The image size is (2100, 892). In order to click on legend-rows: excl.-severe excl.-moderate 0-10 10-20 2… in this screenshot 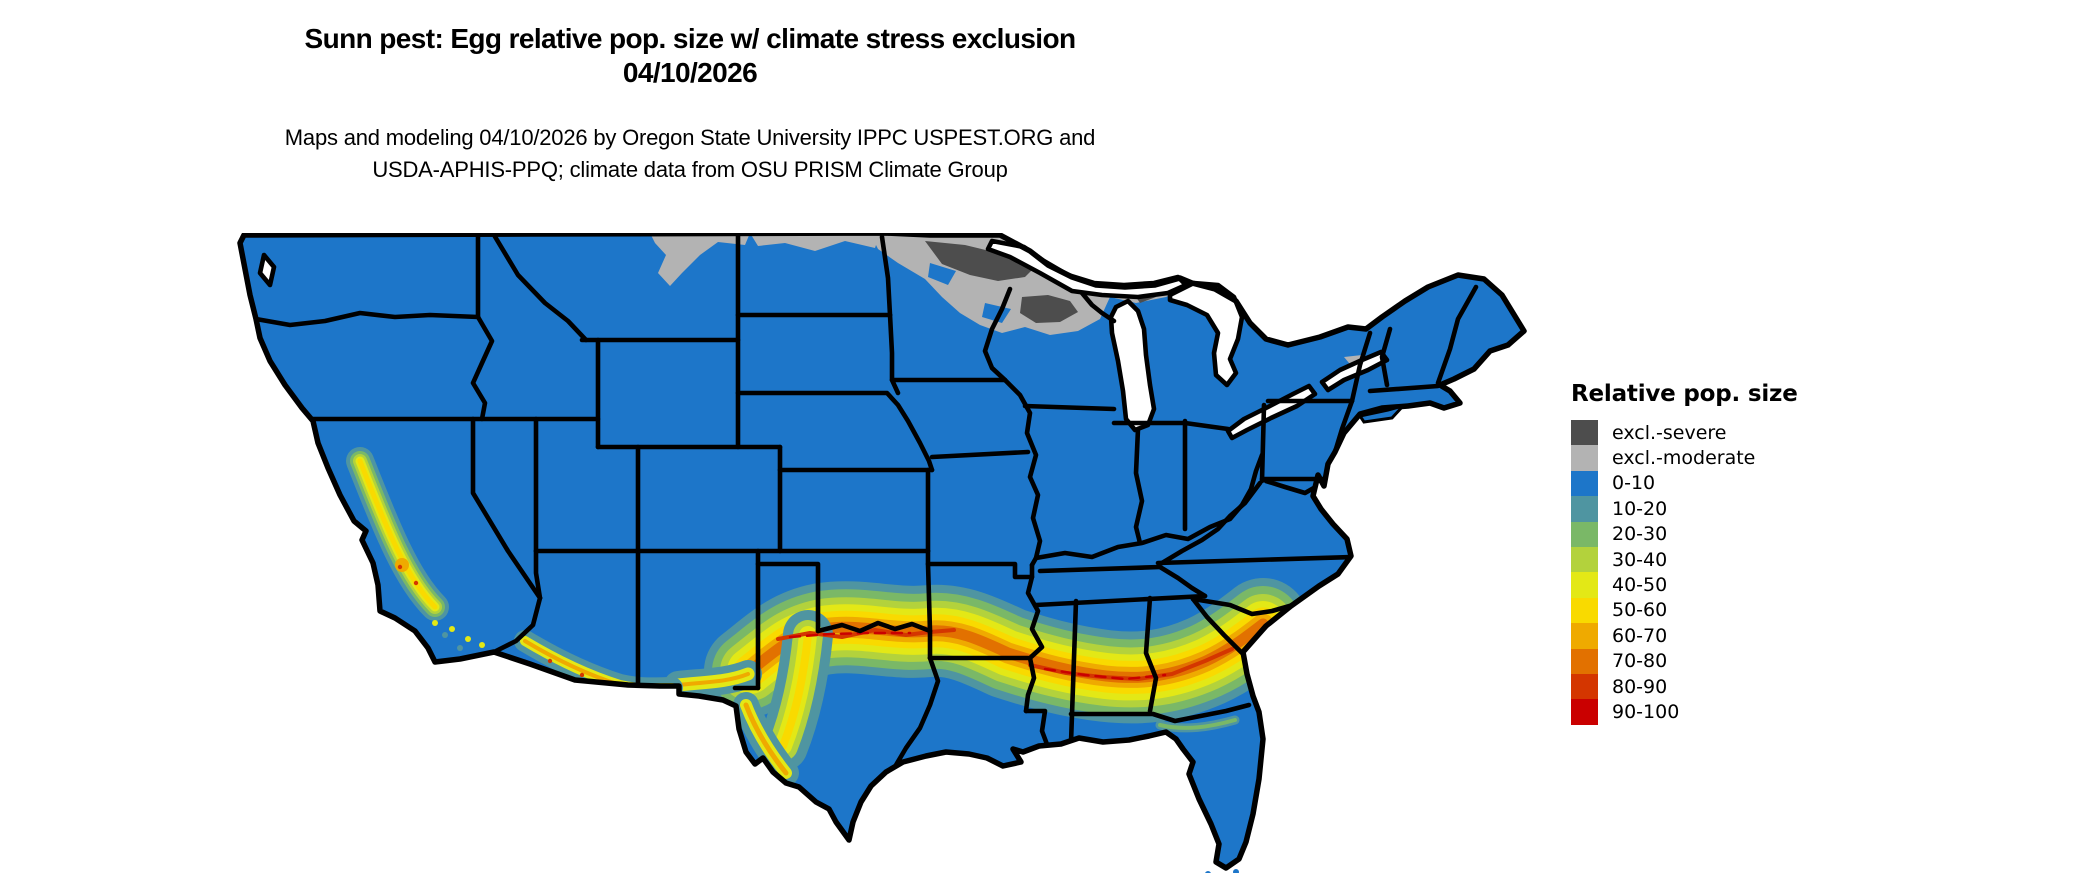, I will do `click(1684, 572)`.